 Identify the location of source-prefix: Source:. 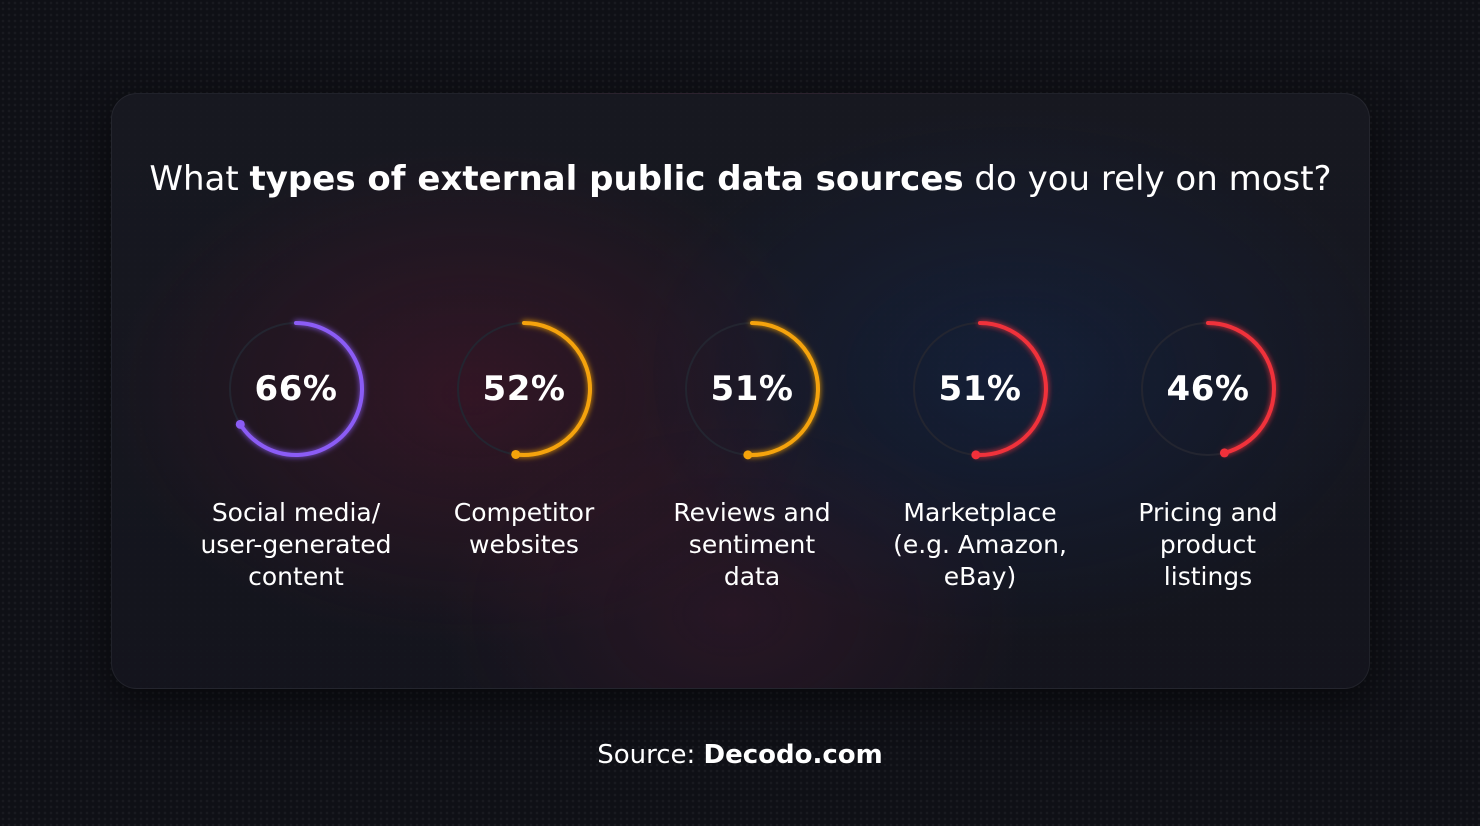
(650, 755).